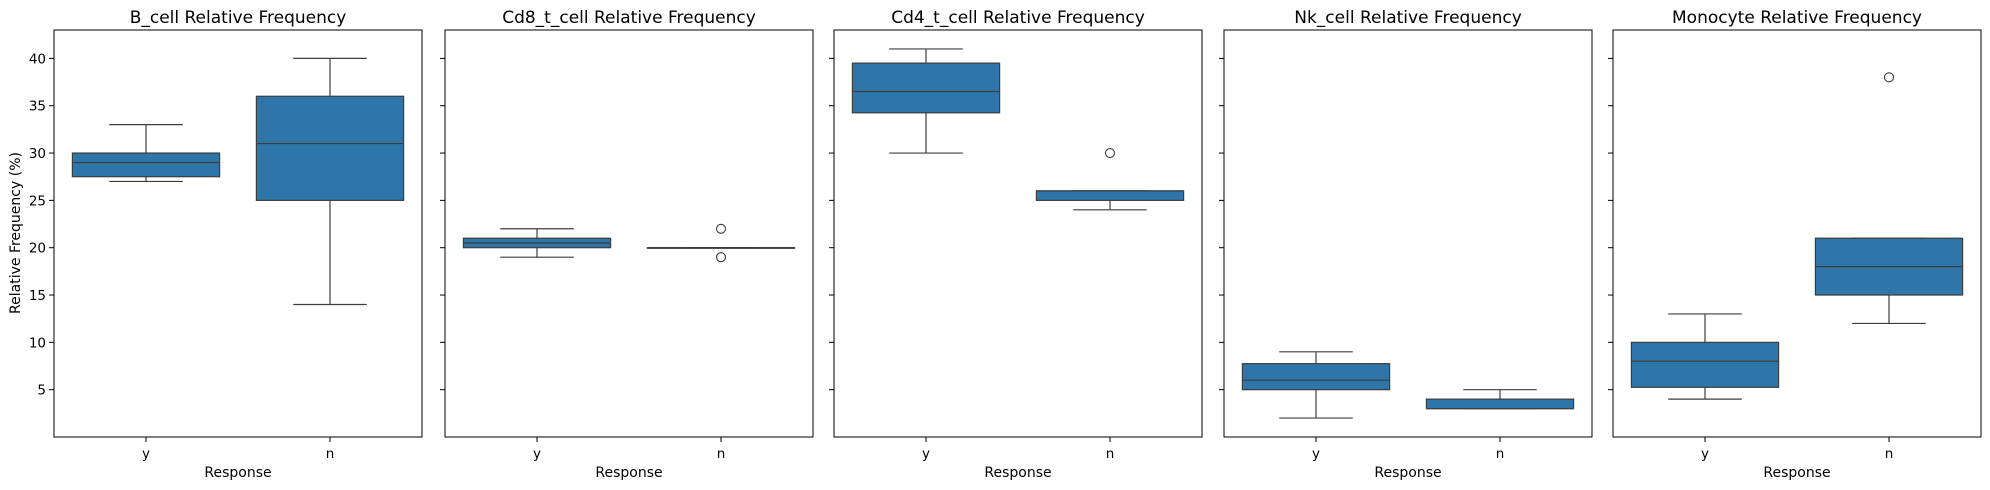 The width and height of the screenshot is (1990, 490). What do you see at coordinates (37, 154) in the screenshot?
I see `y-tick-label: 30` at bounding box center [37, 154].